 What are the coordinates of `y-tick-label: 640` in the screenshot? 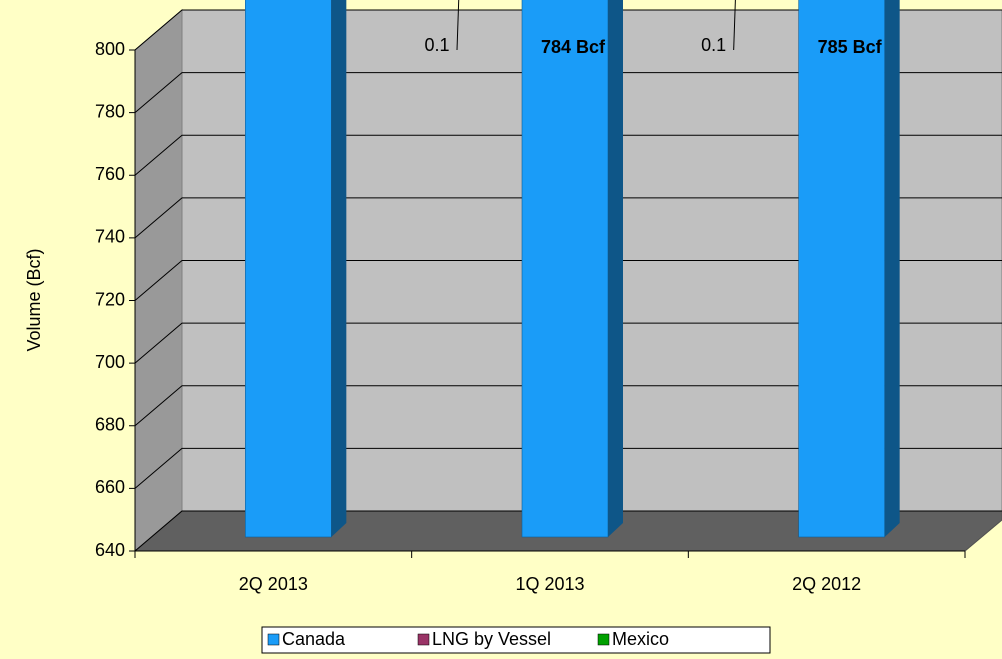 It's located at (110, 550).